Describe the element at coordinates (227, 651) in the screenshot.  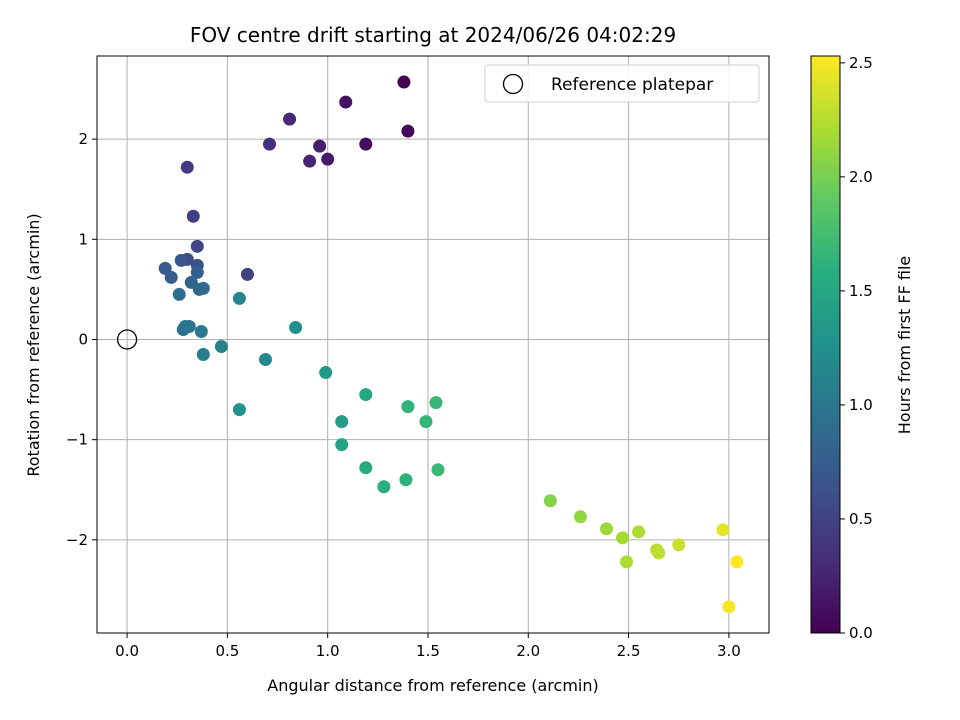
I see `x-tick-label: 0.5` at that location.